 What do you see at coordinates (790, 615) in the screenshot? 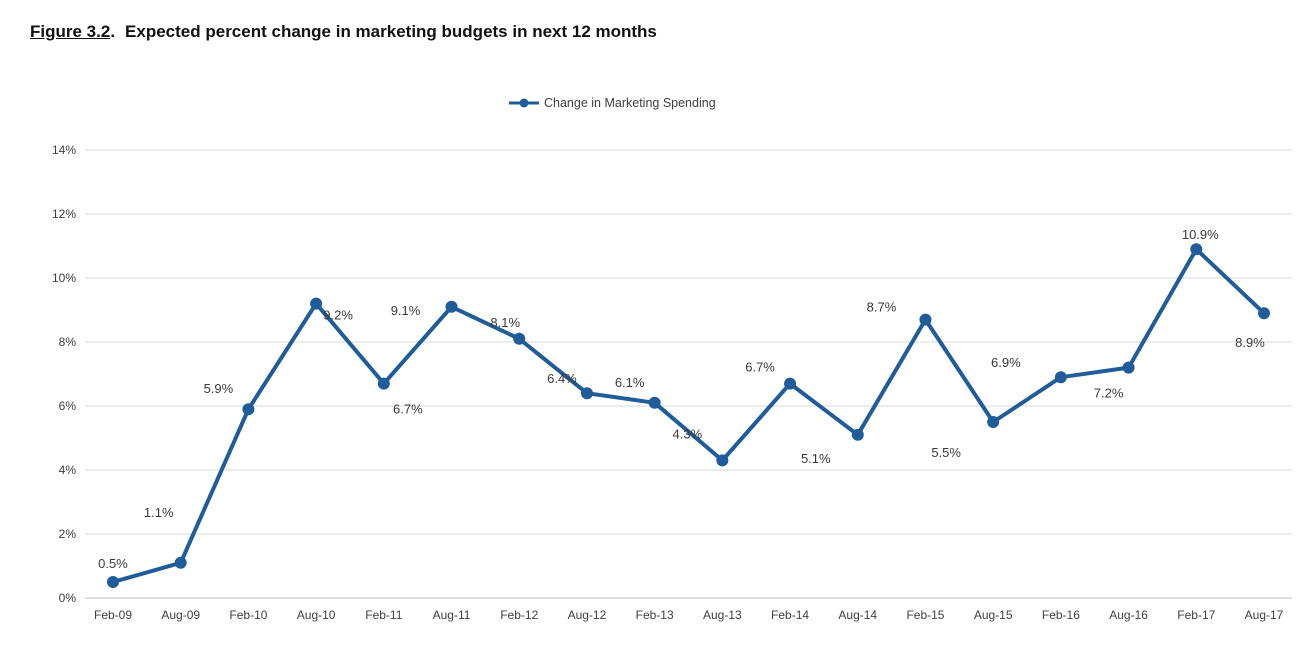
I see `x-tick-label: Feb-14` at bounding box center [790, 615].